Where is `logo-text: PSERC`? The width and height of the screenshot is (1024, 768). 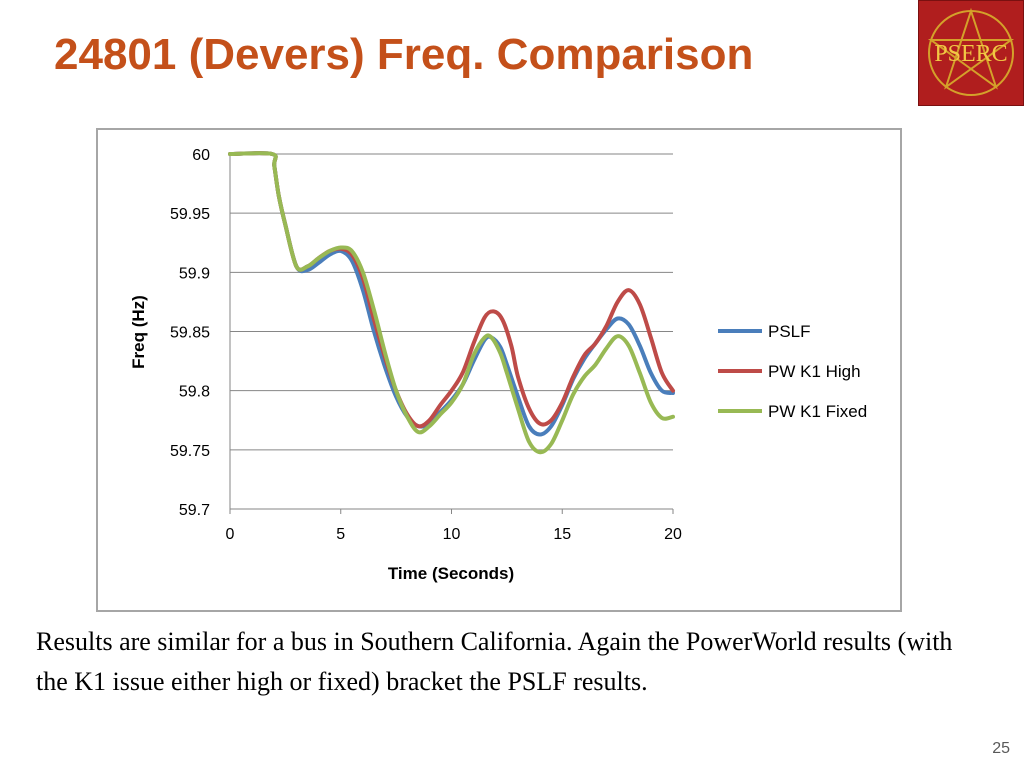 logo-text: PSERC is located at coordinates (970, 54).